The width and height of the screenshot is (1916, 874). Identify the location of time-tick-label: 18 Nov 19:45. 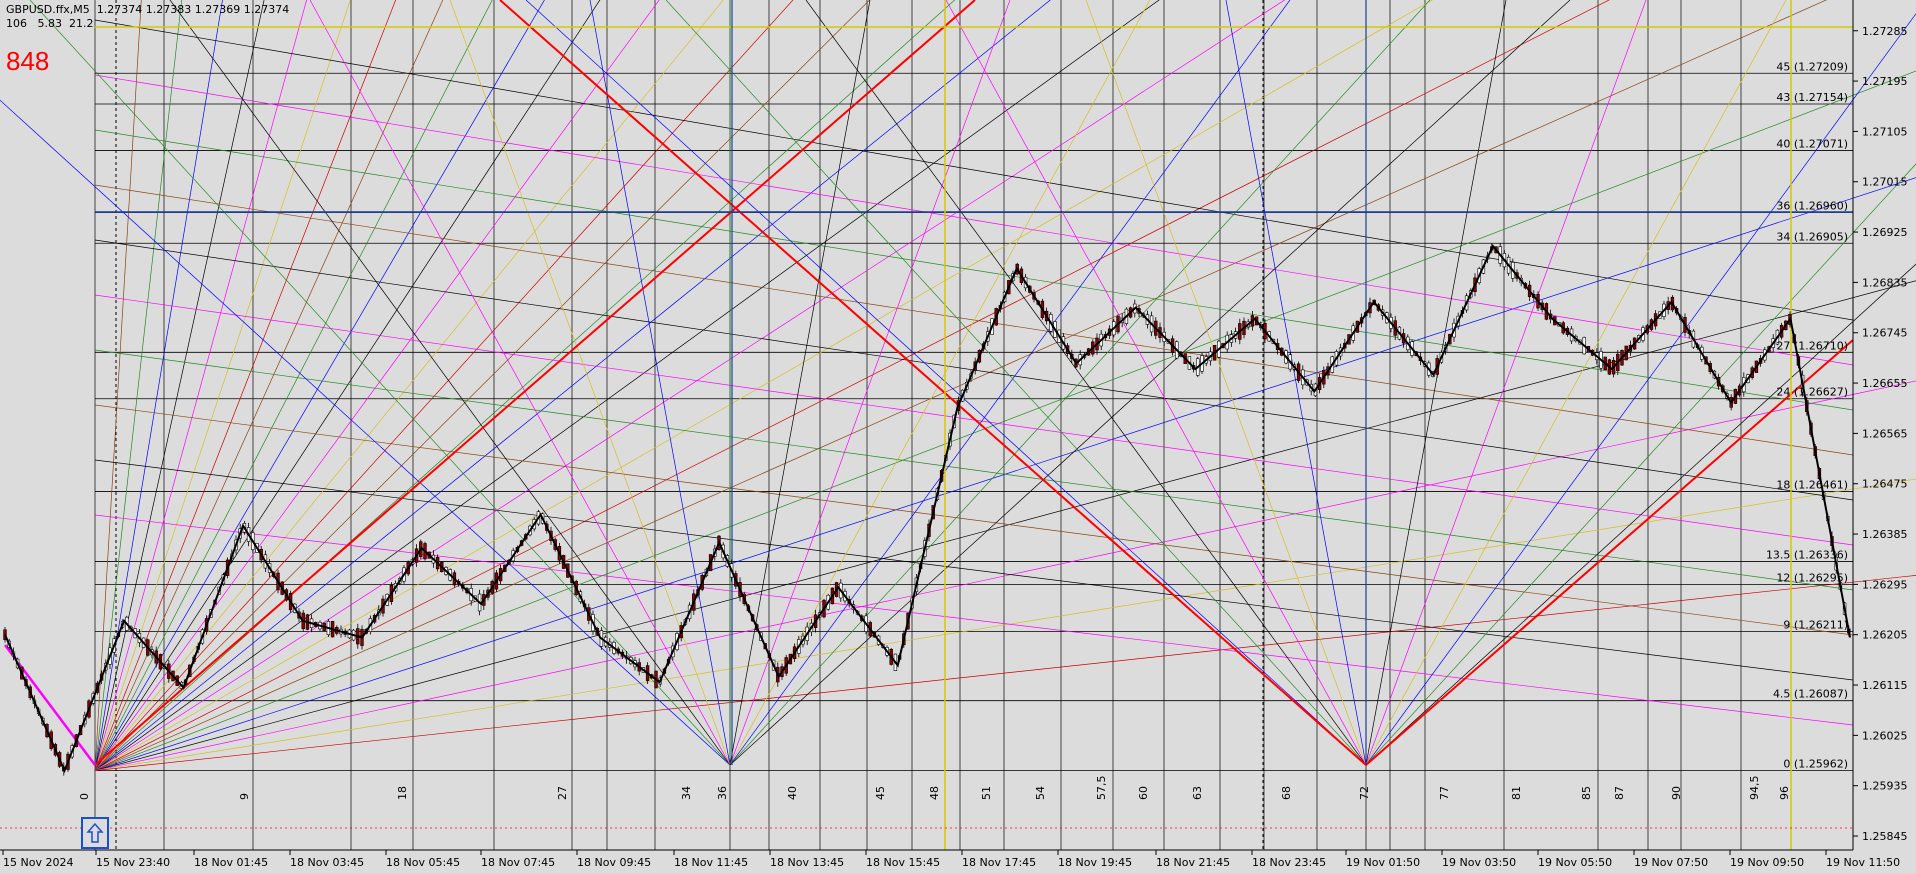
(1095, 862).